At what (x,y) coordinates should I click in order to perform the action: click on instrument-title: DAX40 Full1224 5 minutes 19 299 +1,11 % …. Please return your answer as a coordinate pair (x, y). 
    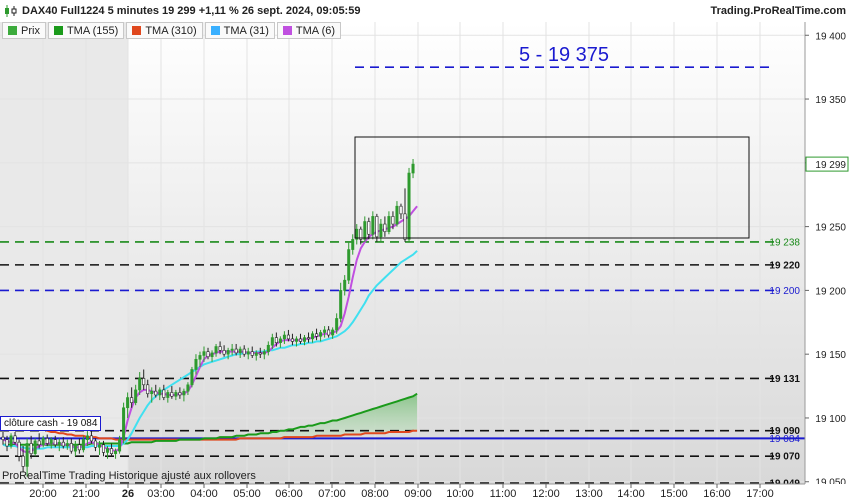
    Looking at the image, I should click on (191, 11).